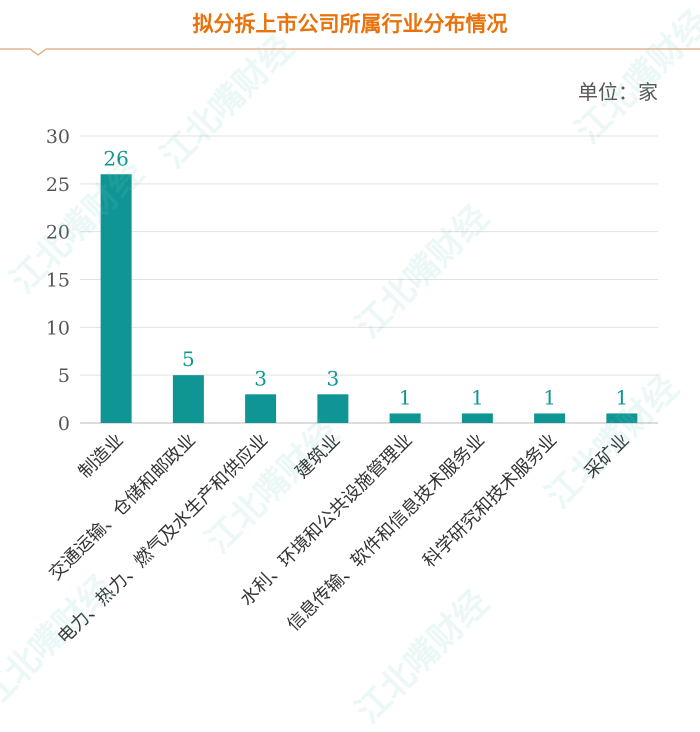 Image resolution: width=700 pixels, height=732 pixels. Describe the element at coordinates (58, 281) in the screenshot. I see `y-tick-label: 15` at that location.